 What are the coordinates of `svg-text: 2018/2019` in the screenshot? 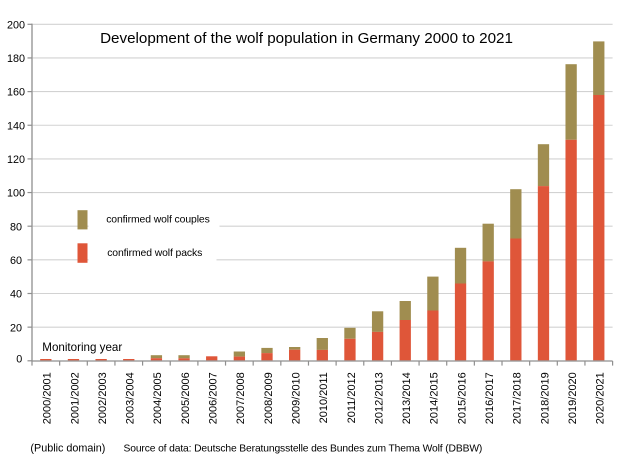 It's located at (545, 398).